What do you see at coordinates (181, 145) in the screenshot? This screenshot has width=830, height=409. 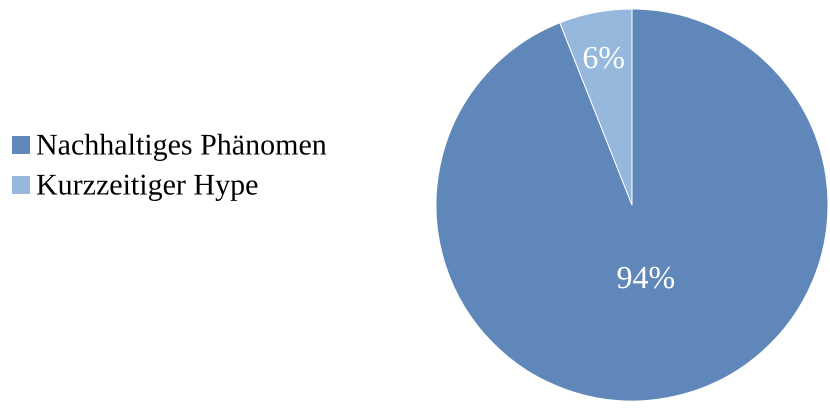 I see `legend-label: Nachhaltiges Phänomen` at bounding box center [181, 145].